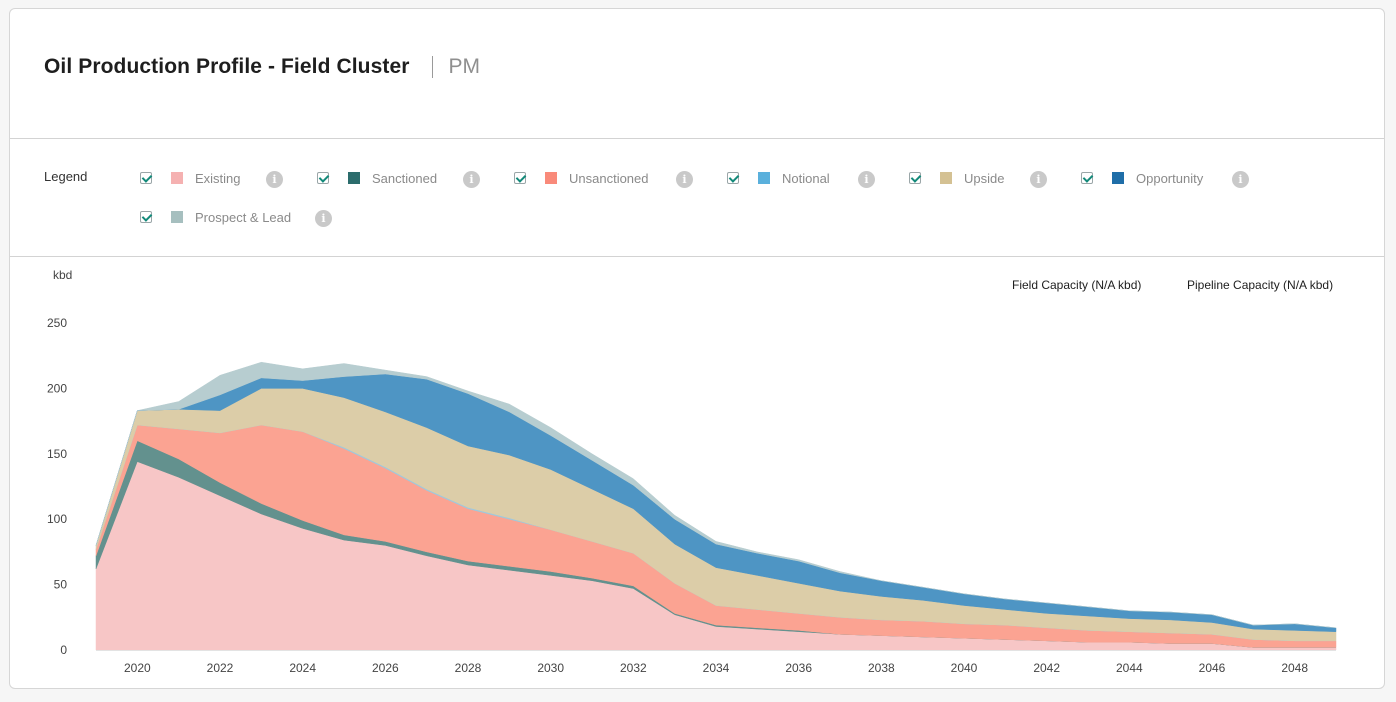 Image resolution: width=1396 pixels, height=702 pixels. I want to click on checkbox-prospect-lead, so click(146, 217).